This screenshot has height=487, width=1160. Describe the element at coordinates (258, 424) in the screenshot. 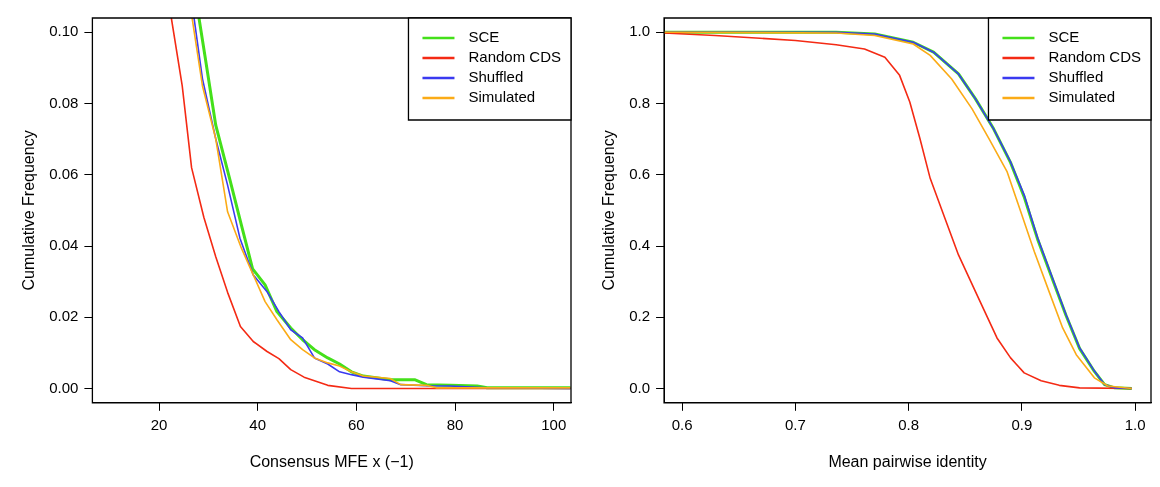

I see `x-tick-label: 40` at that location.